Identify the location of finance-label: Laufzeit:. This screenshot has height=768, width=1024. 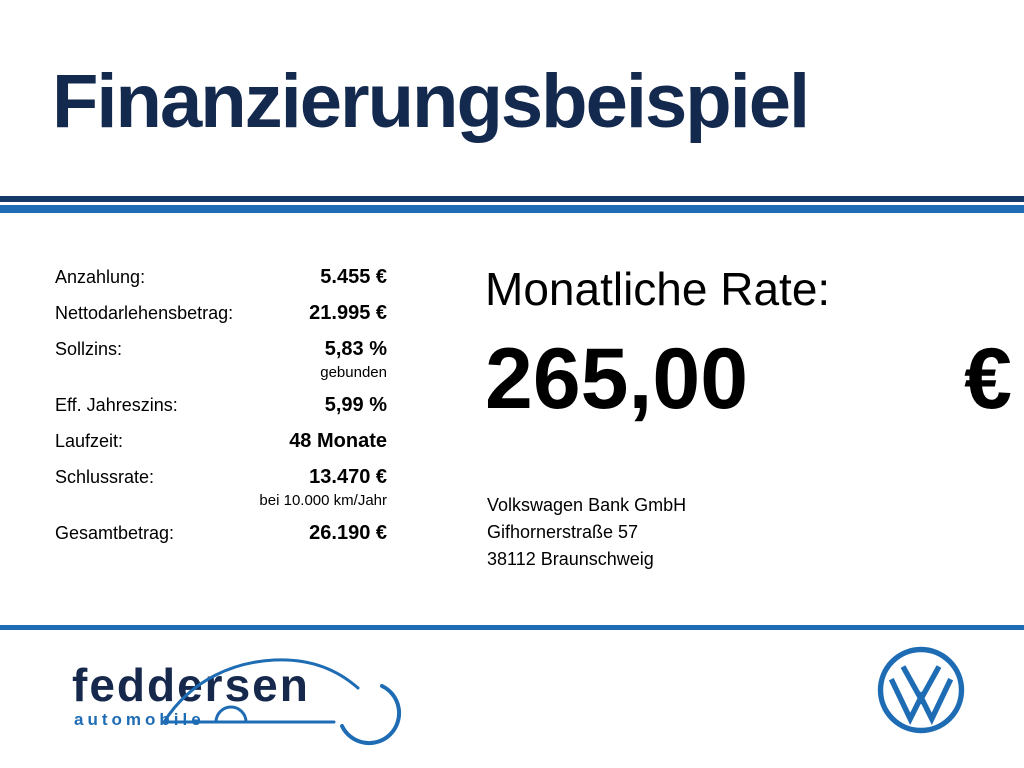
(89, 441).